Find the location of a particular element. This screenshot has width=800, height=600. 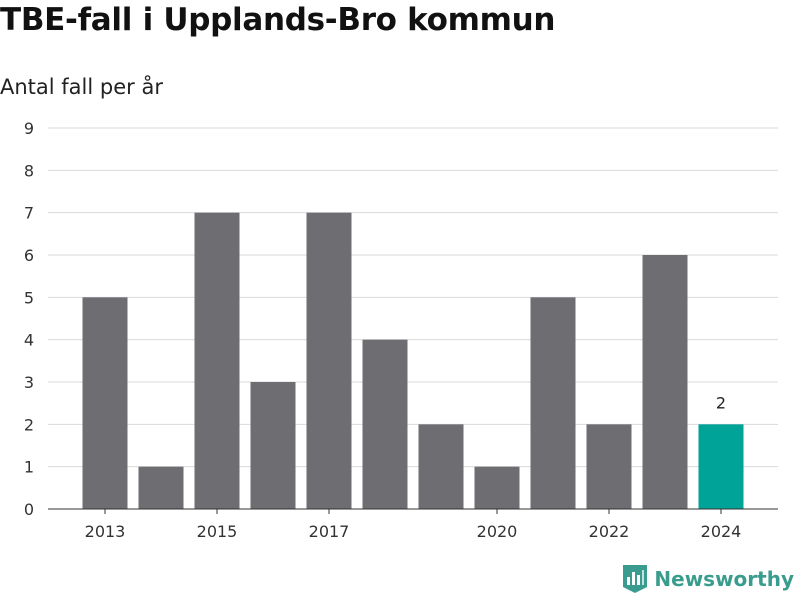

chart-subtitle: Antal fall per år is located at coordinates (81, 87).